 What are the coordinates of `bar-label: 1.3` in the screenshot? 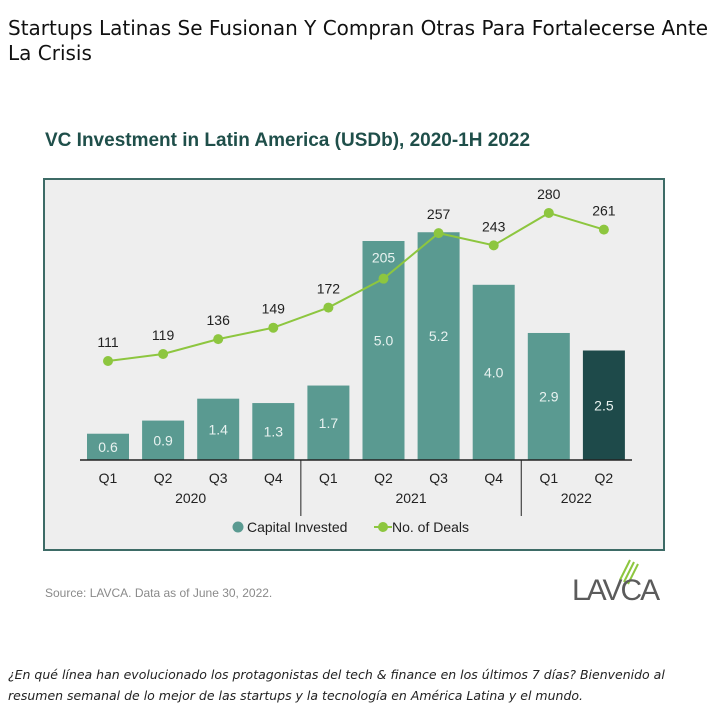 It's located at (274, 432).